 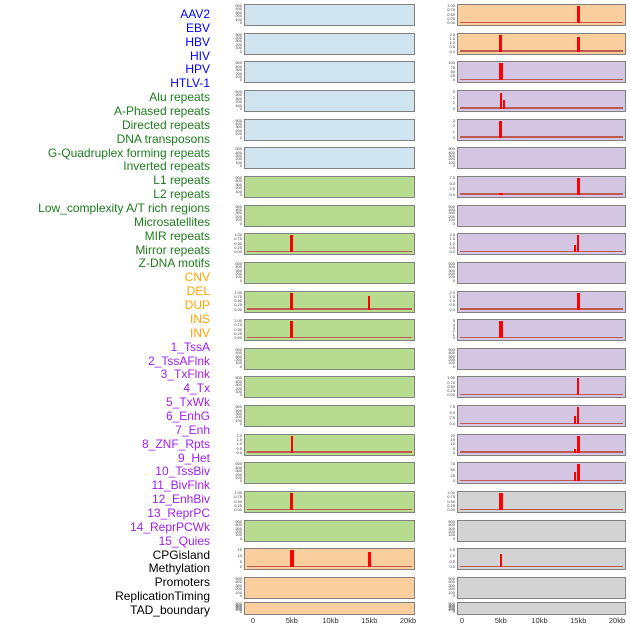 What do you see at coordinates (198, 291) in the screenshot?
I see `feature-label-del: DEL` at bounding box center [198, 291].